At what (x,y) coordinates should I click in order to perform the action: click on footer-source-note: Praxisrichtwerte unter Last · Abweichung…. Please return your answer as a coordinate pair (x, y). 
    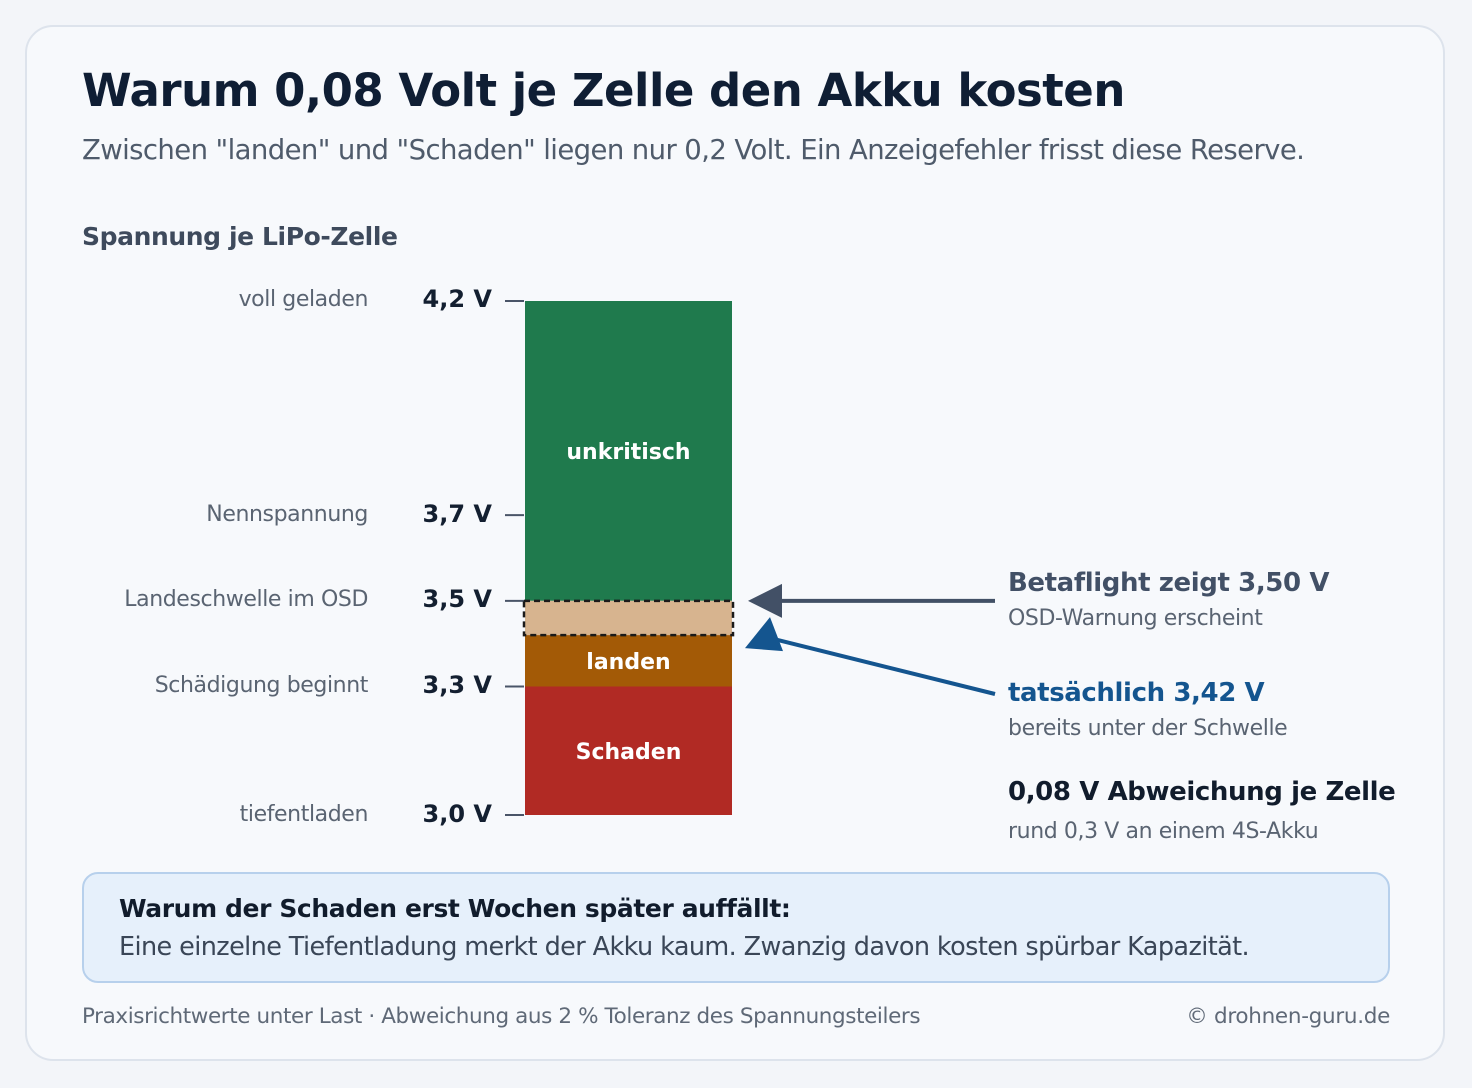
    Looking at the image, I should click on (501, 1016).